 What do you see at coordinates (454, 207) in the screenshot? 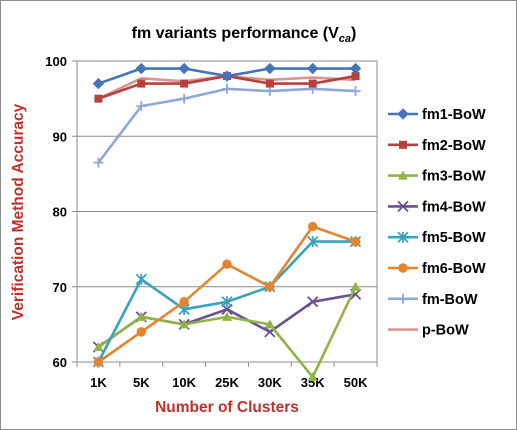
I see `legend-label: fm4-BoW` at bounding box center [454, 207].